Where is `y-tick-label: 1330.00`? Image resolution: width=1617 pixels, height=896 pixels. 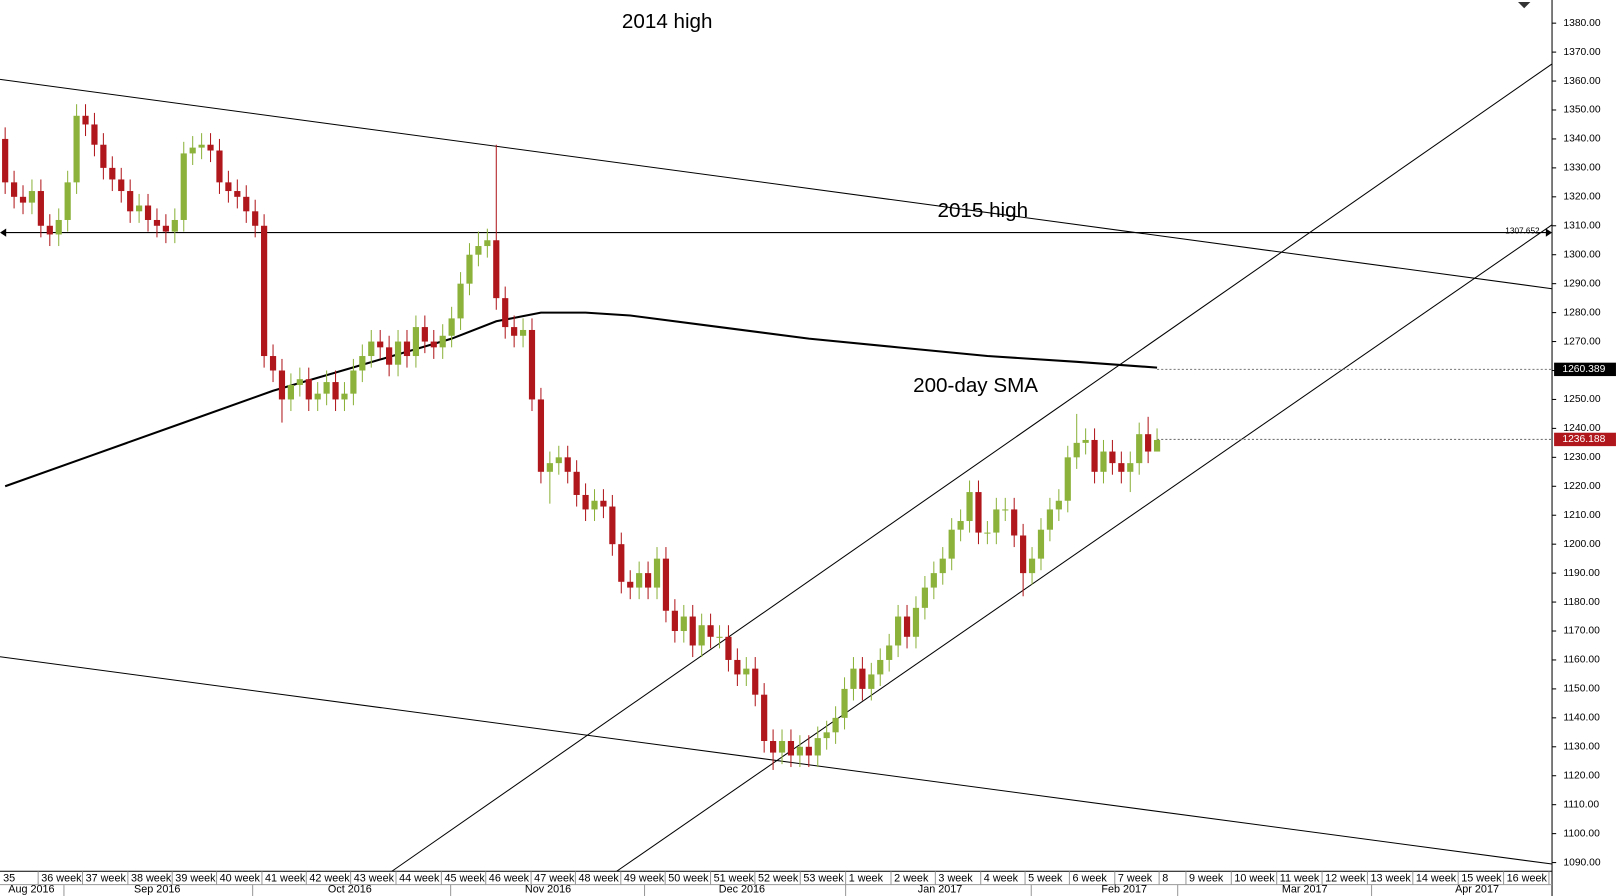
y-tick-label: 1330.00 is located at coordinates (1581, 168).